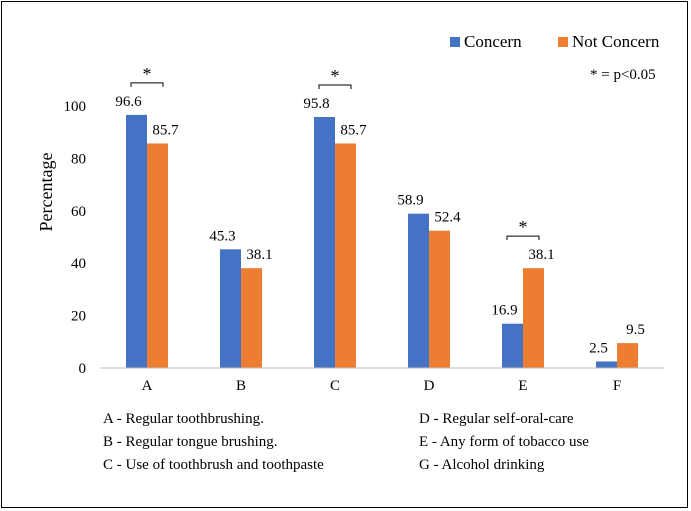 This screenshot has height=511, width=691. I want to click on legend-label-concern: Concern, so click(493, 41).